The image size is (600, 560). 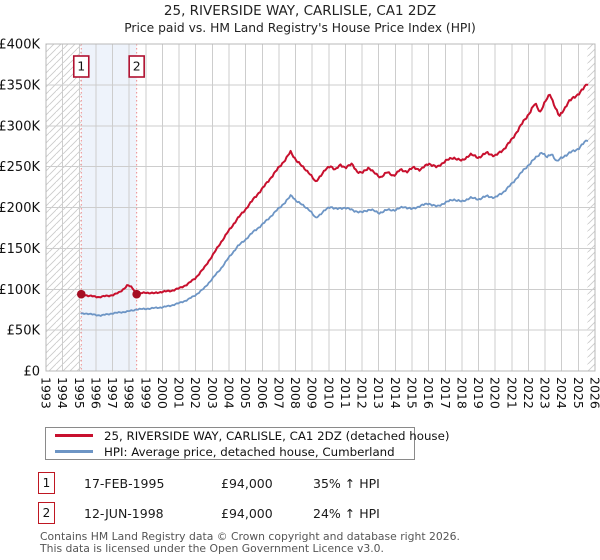 What do you see at coordinates (46, 483) in the screenshot?
I see `transaction-1-badge: 1` at bounding box center [46, 483].